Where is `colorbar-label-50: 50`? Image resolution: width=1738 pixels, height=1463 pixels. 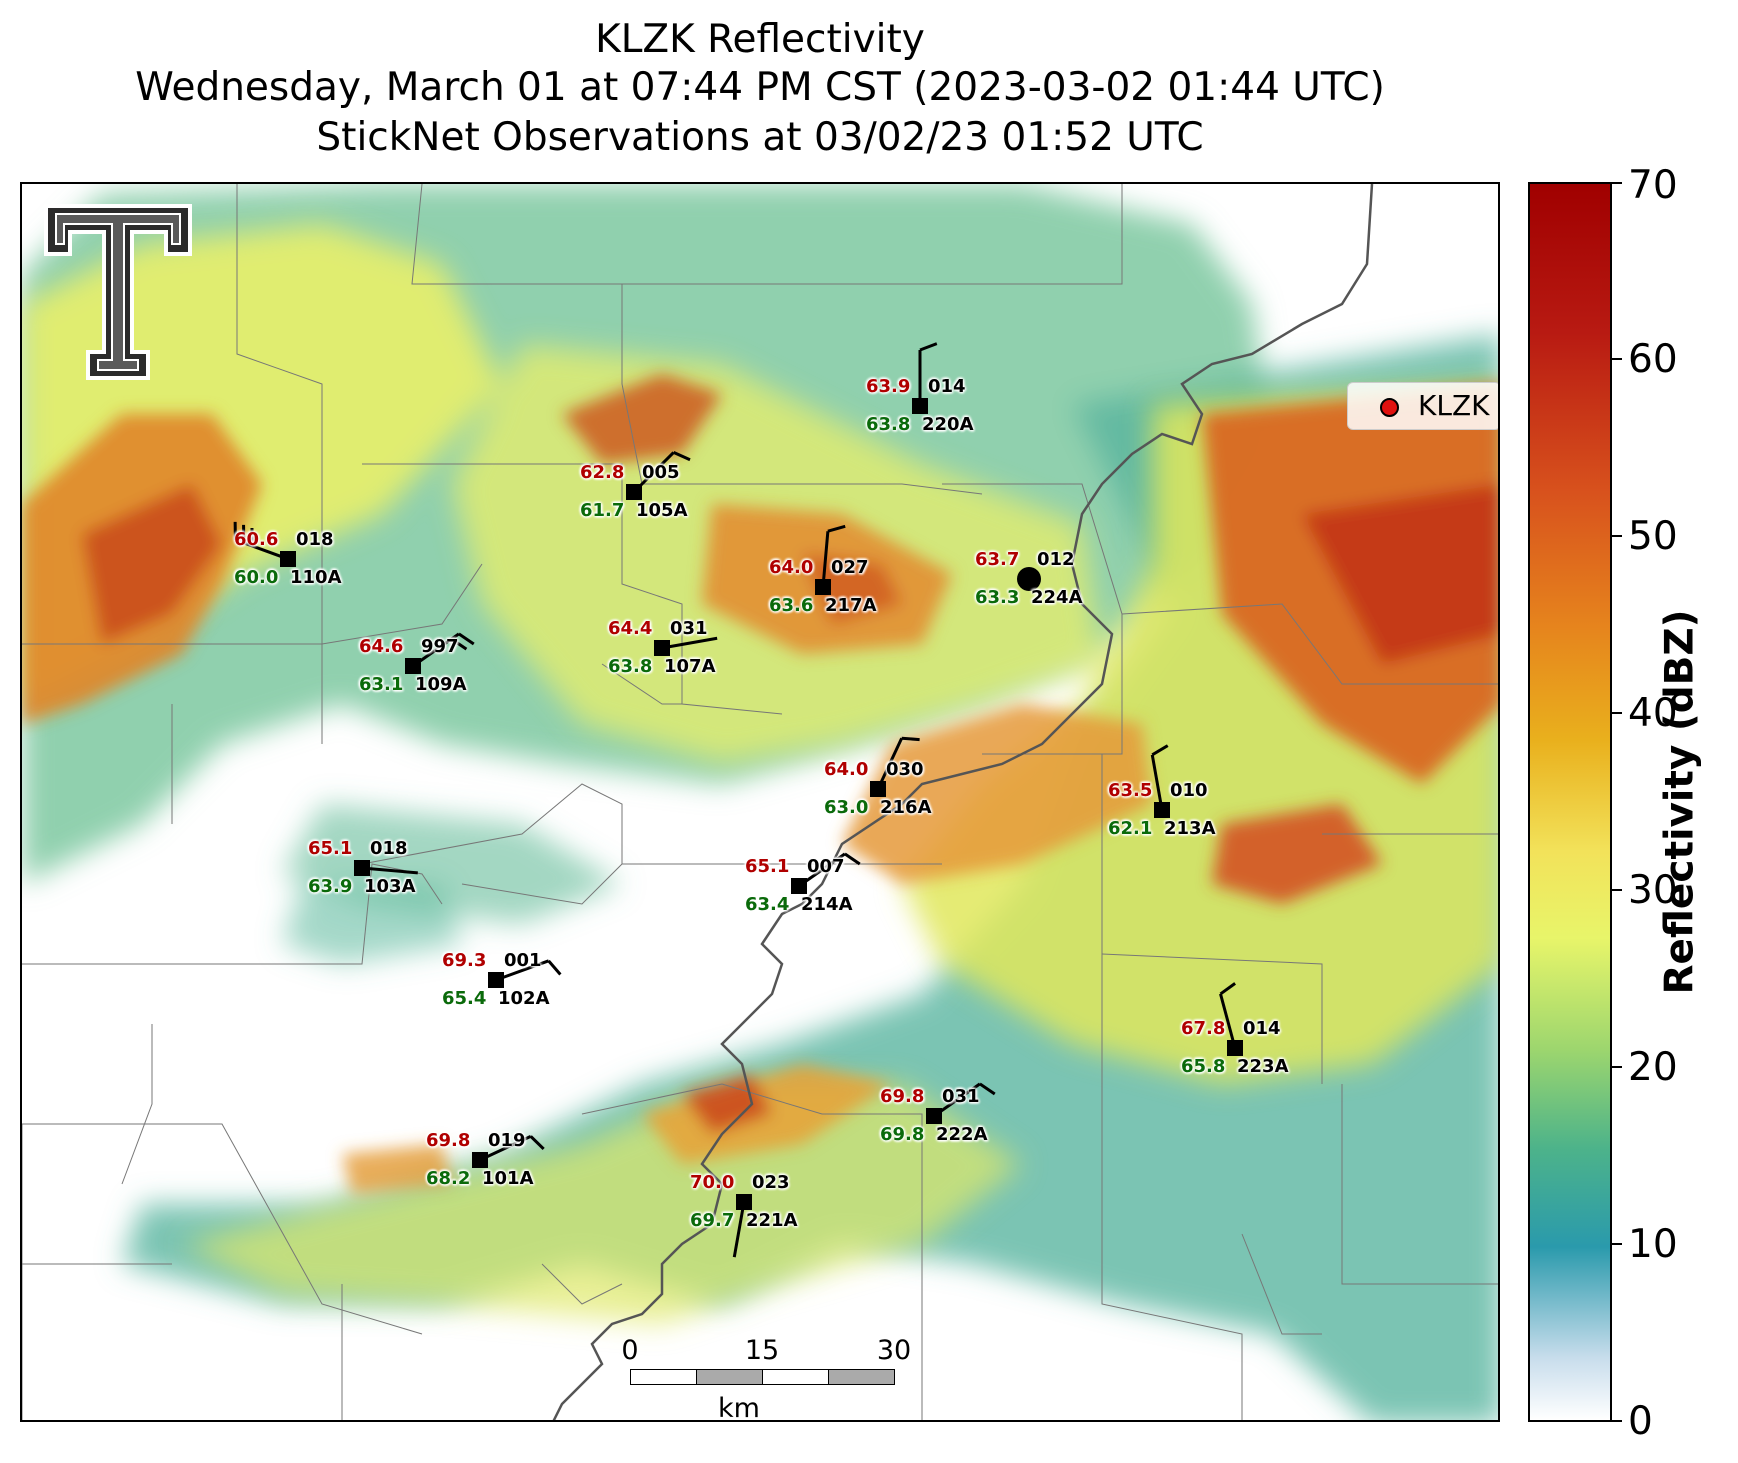
colorbar-label-50: 50 is located at coordinates (1653, 536).